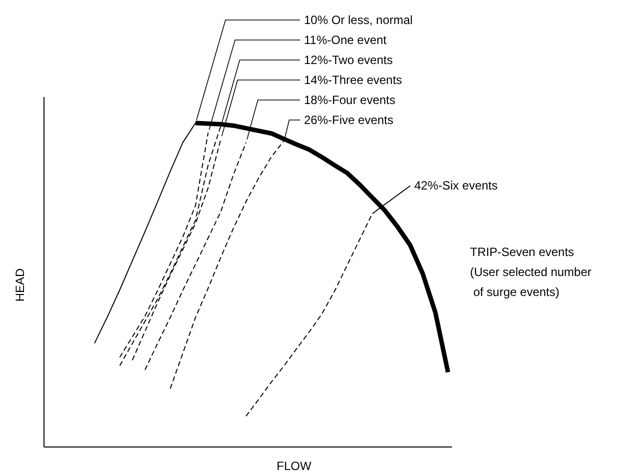  Describe the element at coordinates (20, 285) in the screenshot. I see `y-axis-title: HEAD` at that location.